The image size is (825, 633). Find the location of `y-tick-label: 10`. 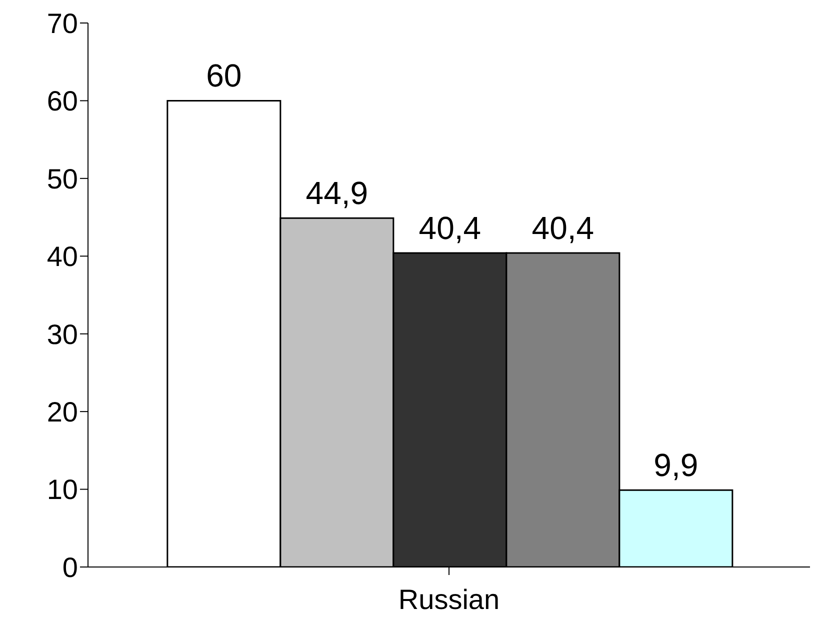

y-tick-label: 10 is located at coordinates (62, 490).